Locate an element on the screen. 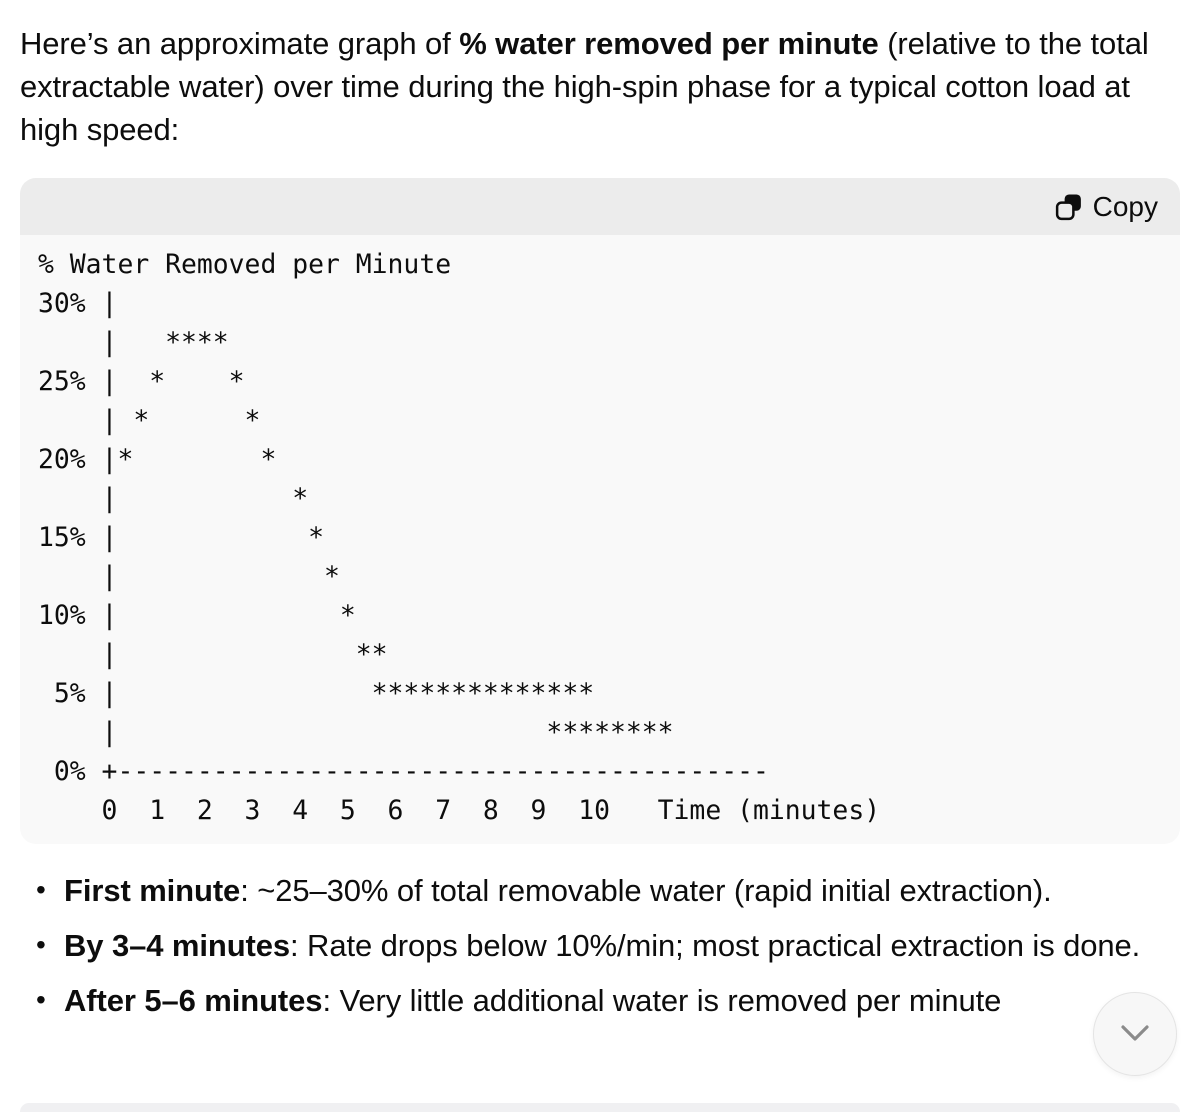 The image size is (1200, 1112). copy-button: Copy is located at coordinates (1106, 207).